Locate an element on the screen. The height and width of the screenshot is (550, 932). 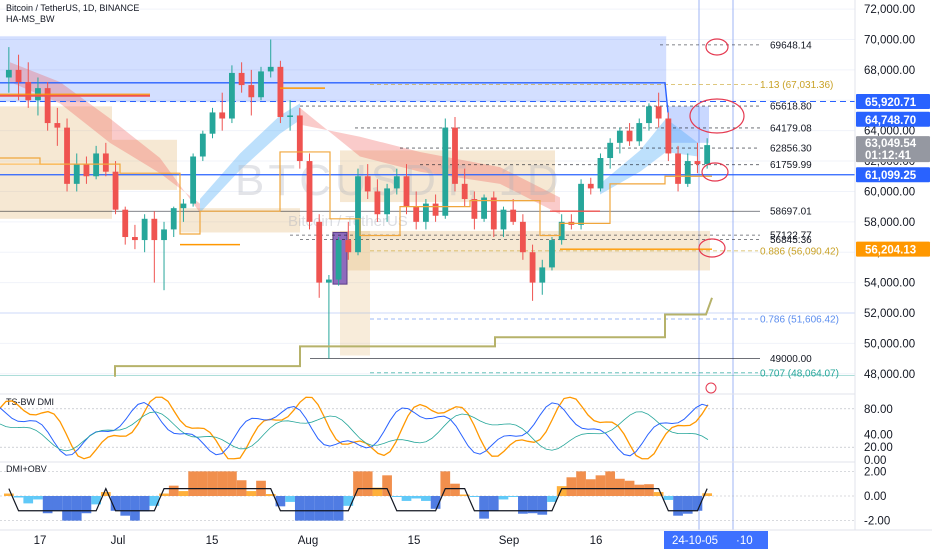
dmi-line is located at coordinates (354, 429).